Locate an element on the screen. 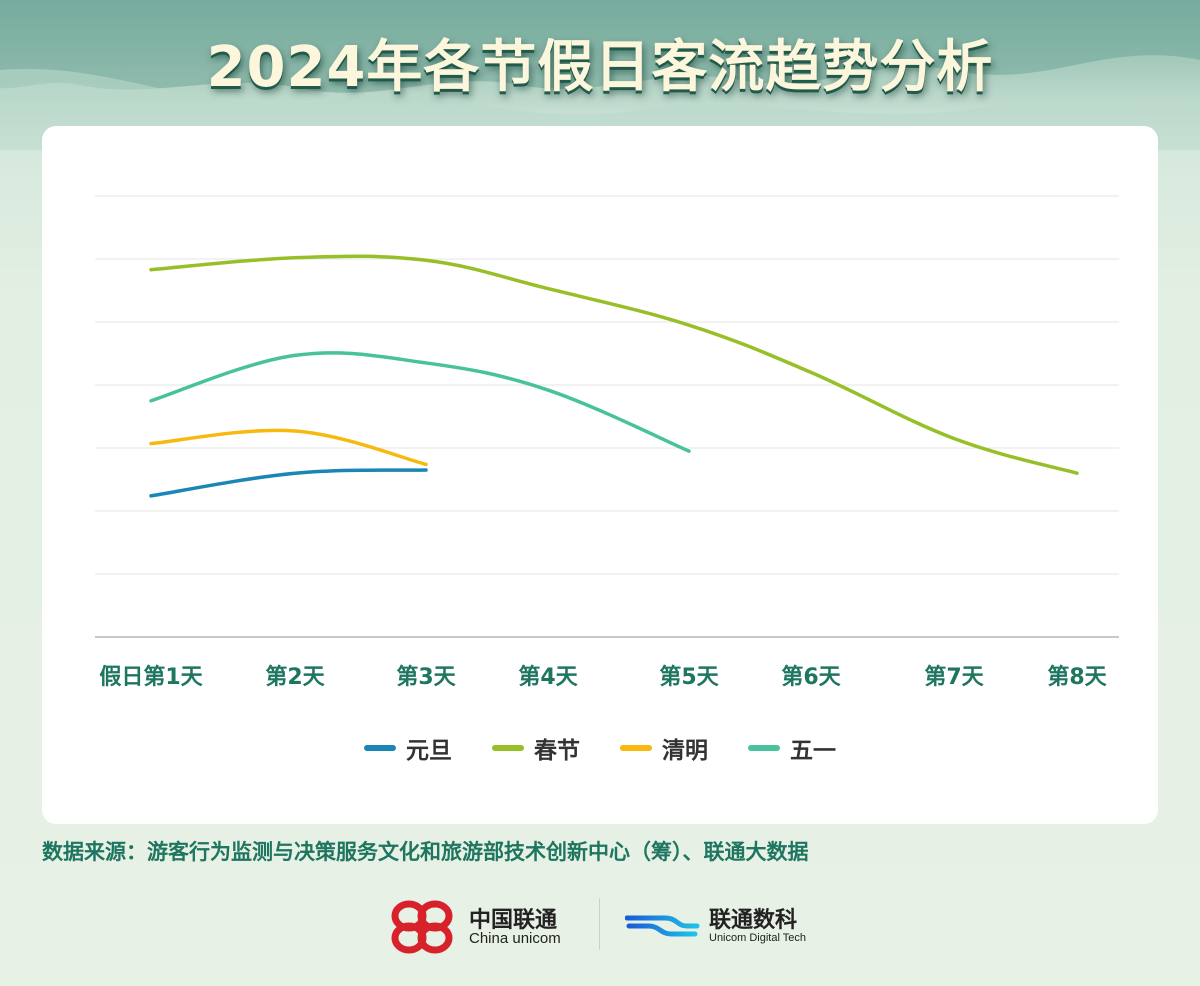 The height and width of the screenshot is (986, 1200). legend-item: 元旦 is located at coordinates (408, 748).